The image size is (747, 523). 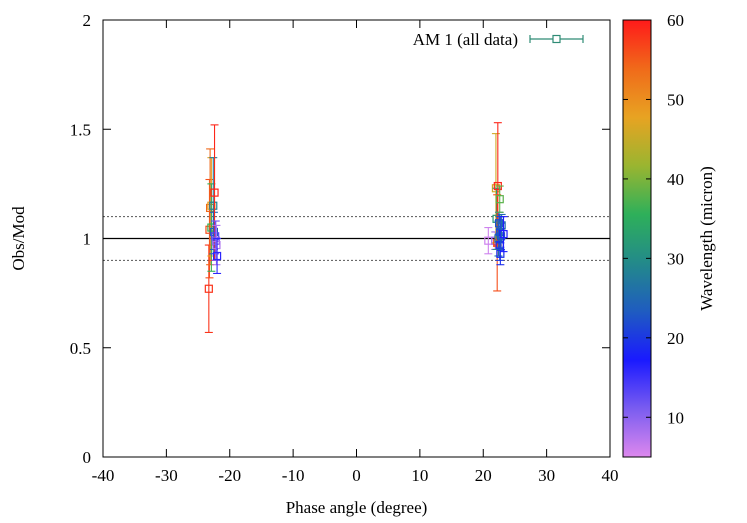 What do you see at coordinates (546, 475) in the screenshot?
I see `x-tick-label: 30` at bounding box center [546, 475].